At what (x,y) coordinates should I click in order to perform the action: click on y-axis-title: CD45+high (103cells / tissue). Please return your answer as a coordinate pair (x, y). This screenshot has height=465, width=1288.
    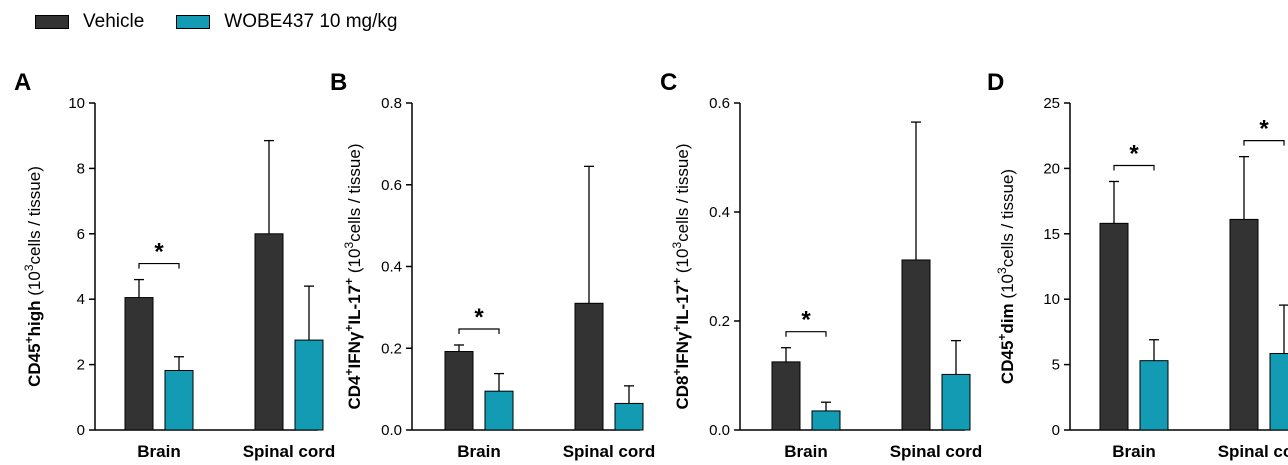
    Looking at the image, I should click on (33, 276).